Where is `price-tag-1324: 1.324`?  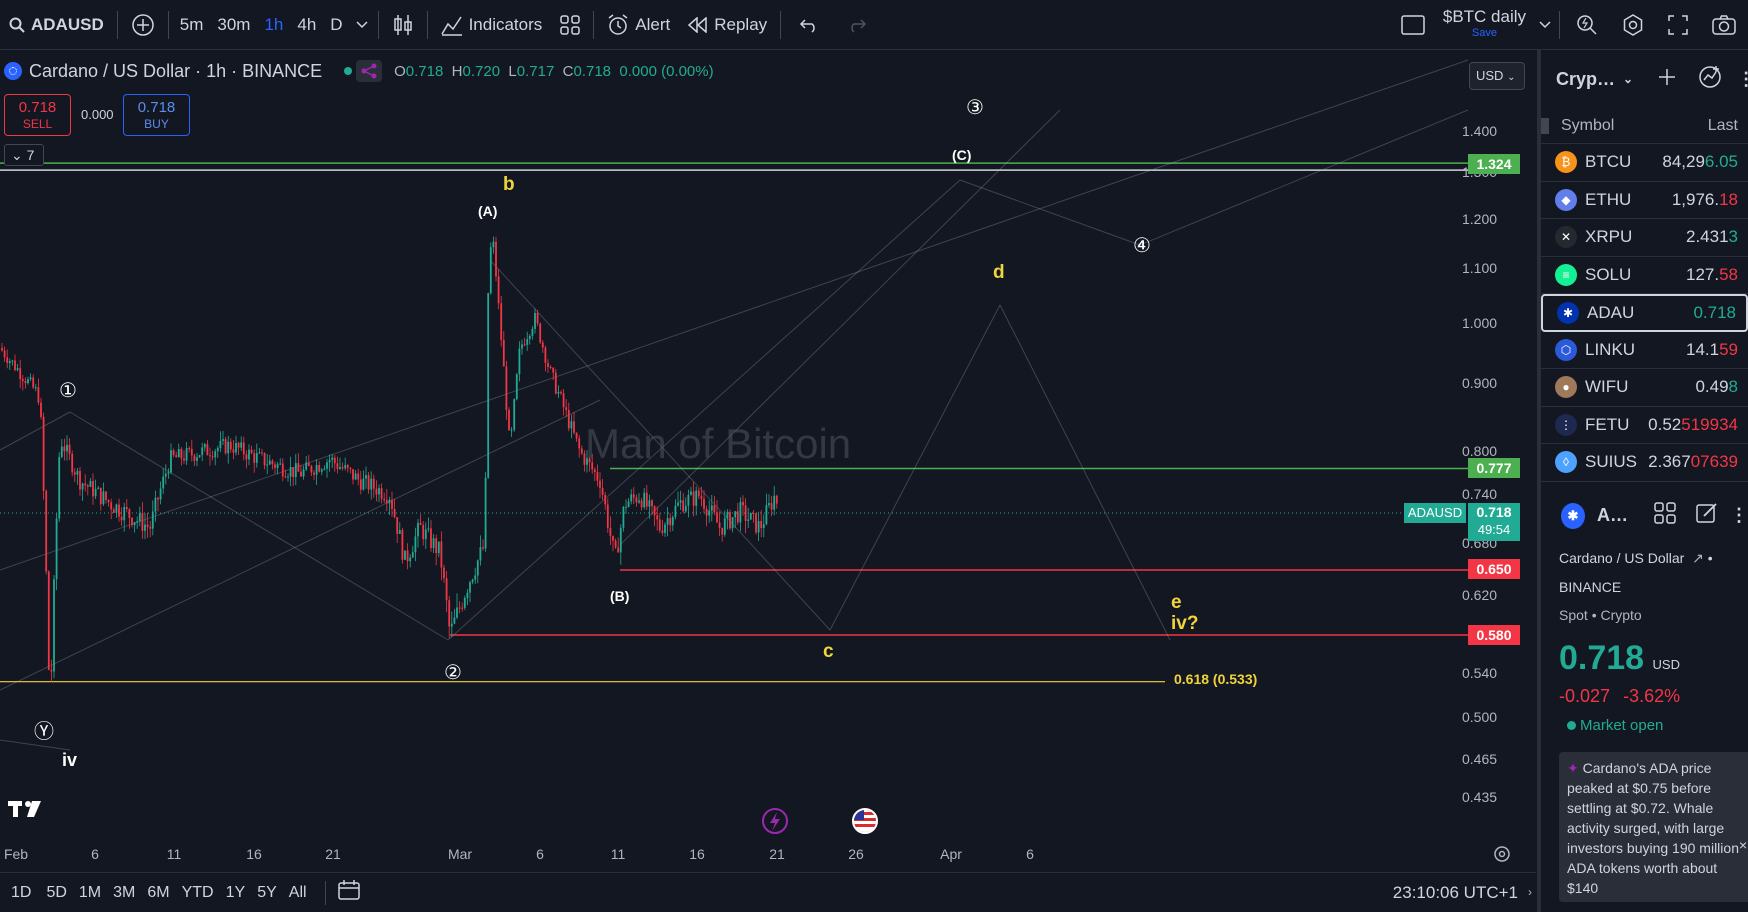
price-tag-1324: 1.324 is located at coordinates (1494, 164).